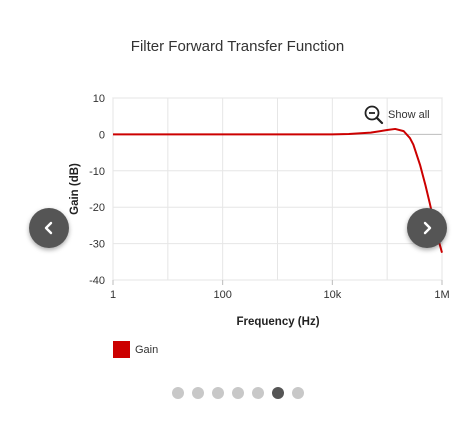 This screenshot has height=440, width=475. Describe the element at coordinates (97, 281) in the screenshot. I see `y-tick-label: -40` at that location.